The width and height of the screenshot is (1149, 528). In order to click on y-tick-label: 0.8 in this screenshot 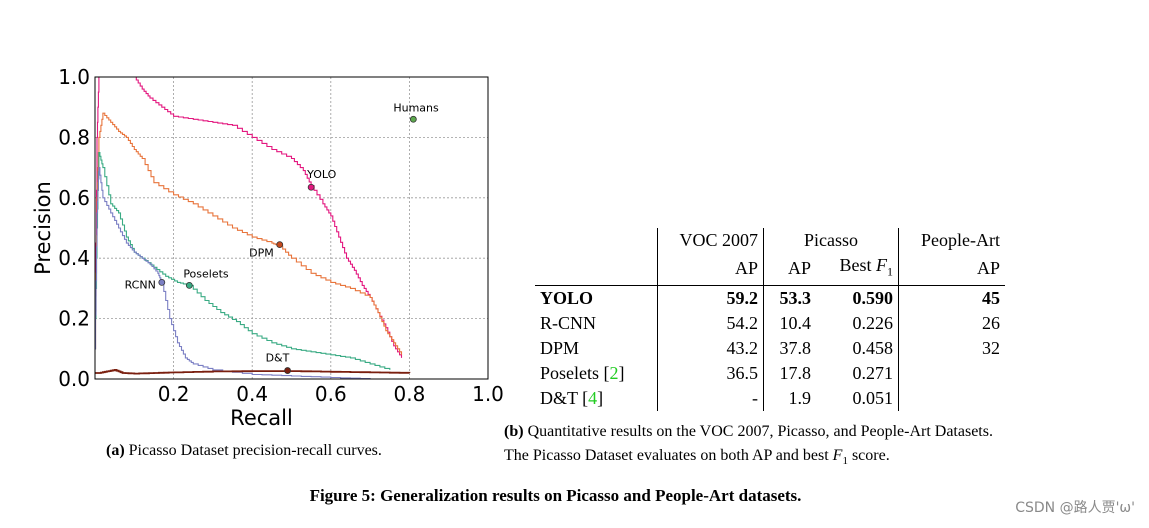, I will do `click(74, 137)`.